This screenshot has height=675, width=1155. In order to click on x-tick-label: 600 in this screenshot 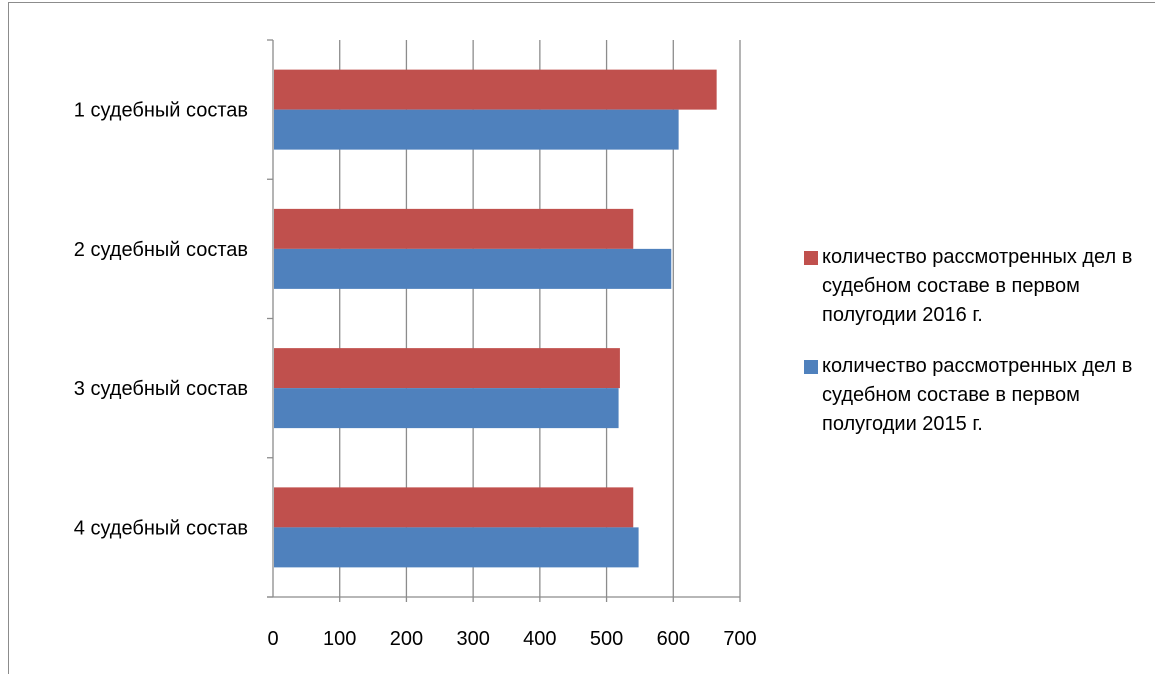, I will do `click(673, 639)`.